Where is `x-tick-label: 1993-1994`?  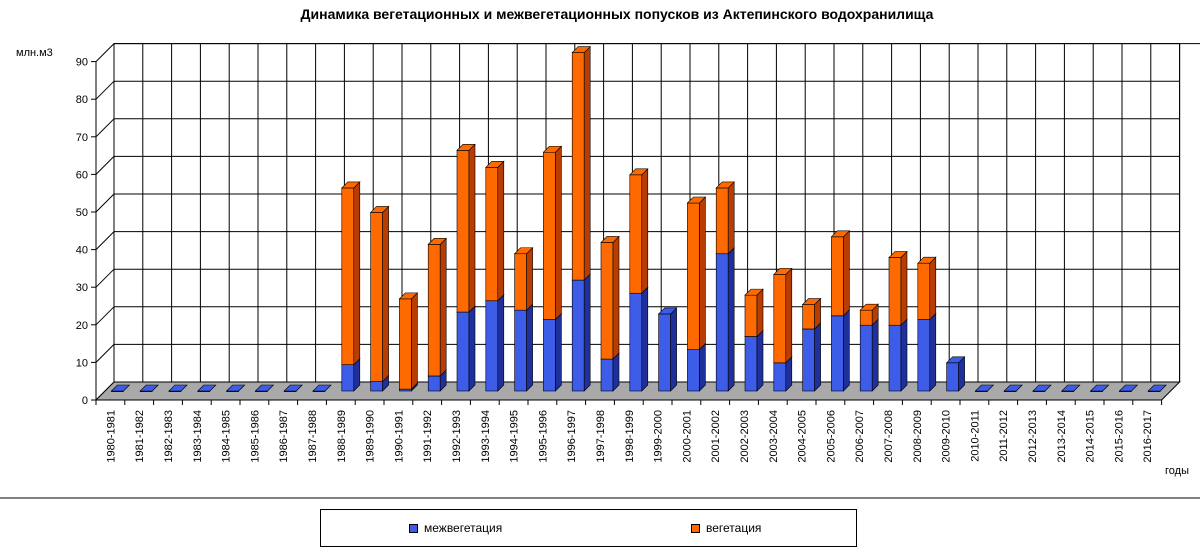
x-tick-label: 1993-1994 is located at coordinates (486, 436).